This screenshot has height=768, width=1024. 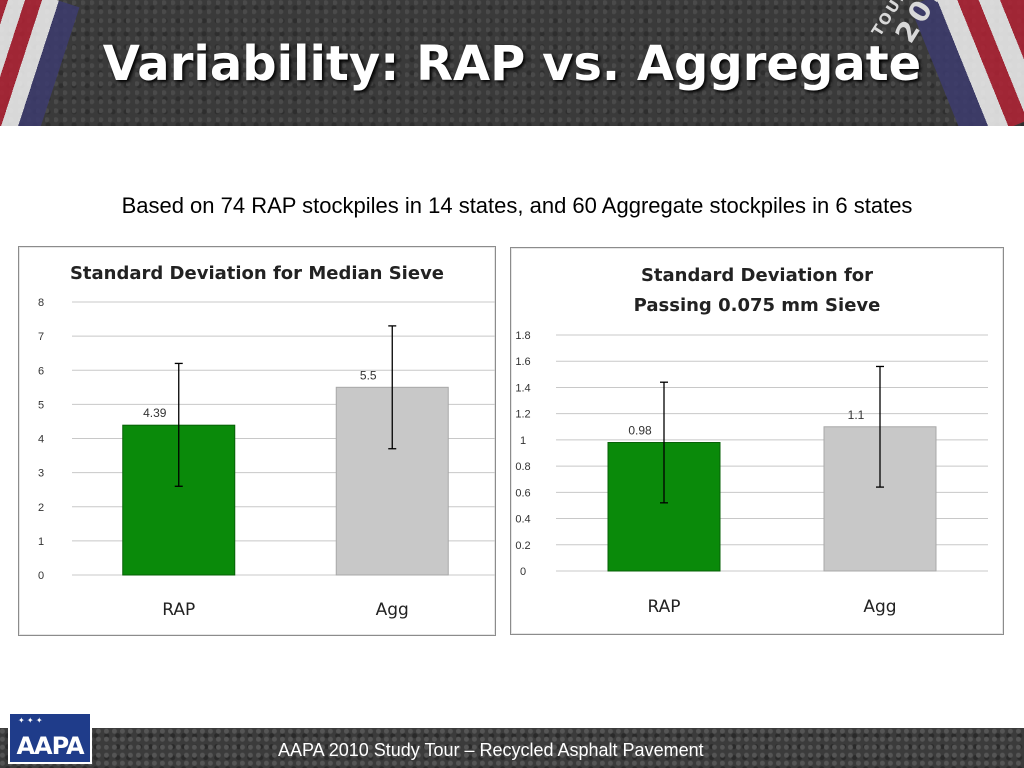 I want to click on data-label: 0.98, so click(x=640, y=431).